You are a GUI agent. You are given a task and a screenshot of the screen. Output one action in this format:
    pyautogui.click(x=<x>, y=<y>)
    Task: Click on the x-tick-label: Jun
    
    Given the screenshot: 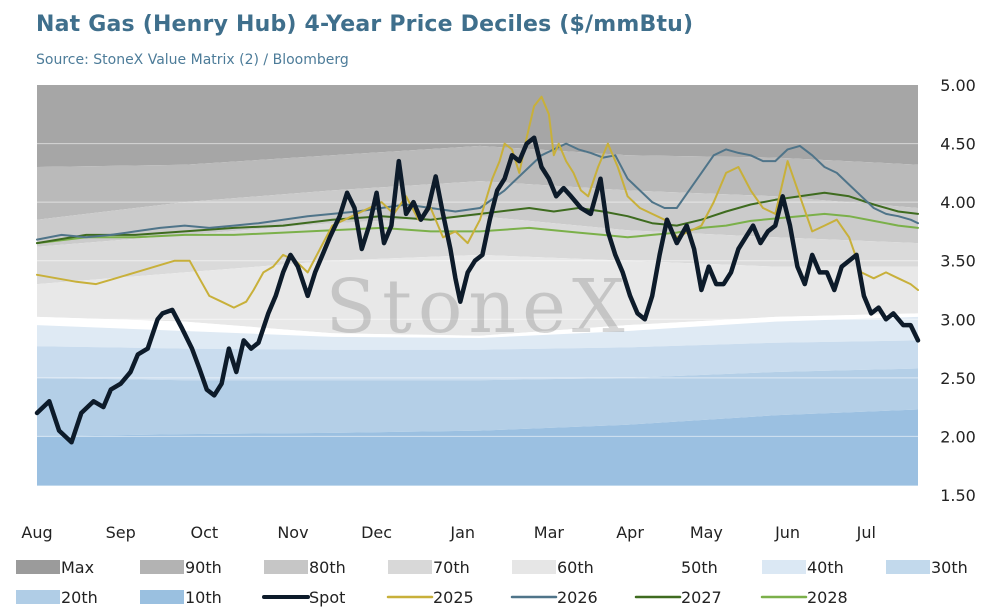 What is the action you would take?
    pyautogui.click(x=787, y=532)
    